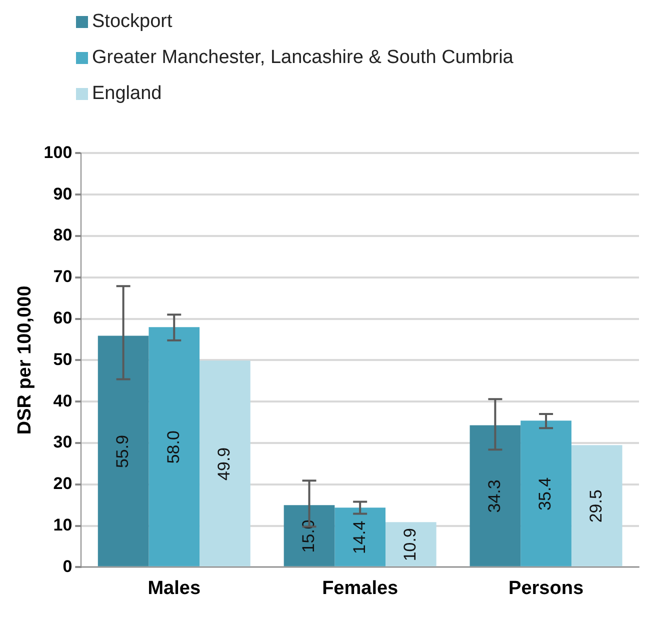  I want to click on data-label: 29.5, so click(596, 506).